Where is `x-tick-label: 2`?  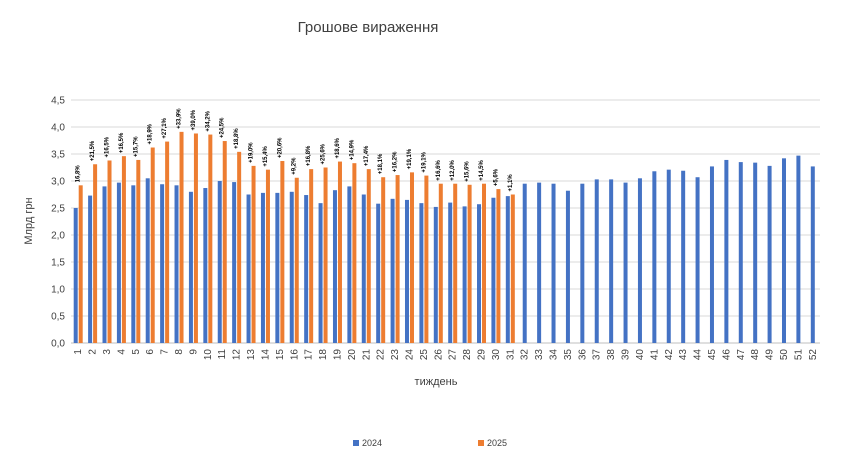 x-tick-label: 2 is located at coordinates (93, 352).